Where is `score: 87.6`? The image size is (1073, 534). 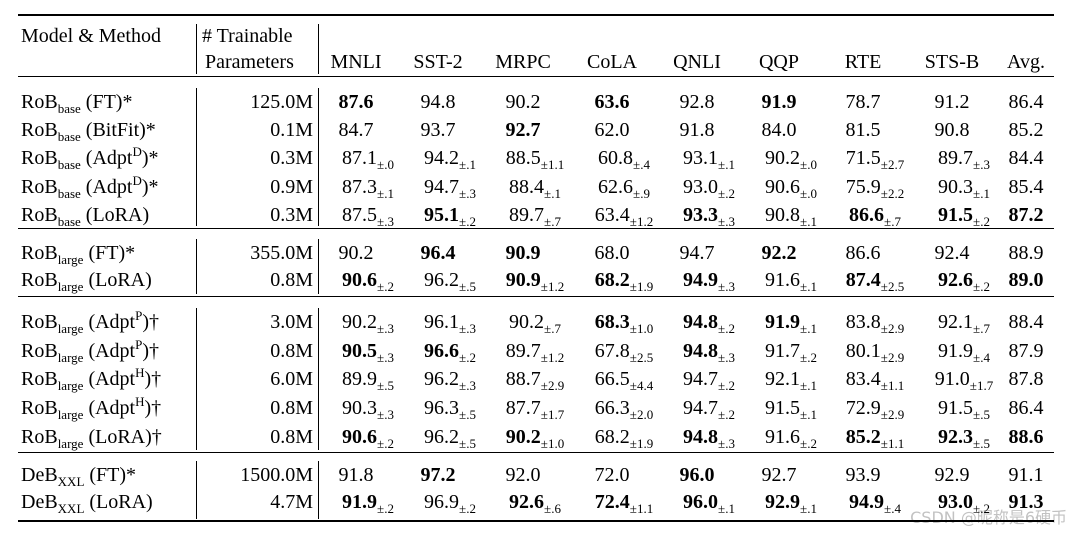
score: 87.6 is located at coordinates (356, 102).